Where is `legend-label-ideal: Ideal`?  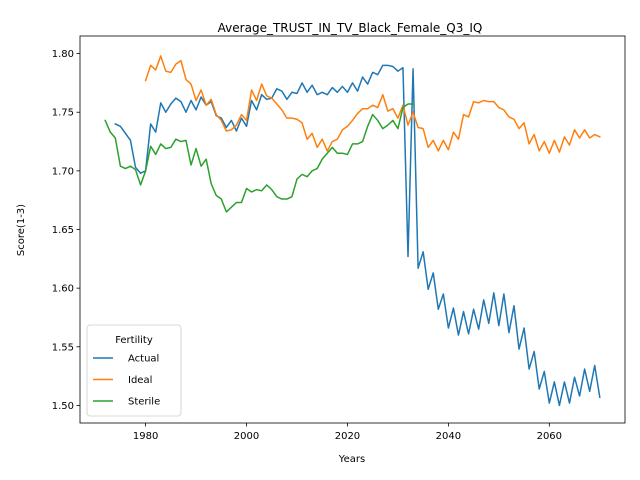
legend-label-ideal: Ideal is located at coordinates (140, 380).